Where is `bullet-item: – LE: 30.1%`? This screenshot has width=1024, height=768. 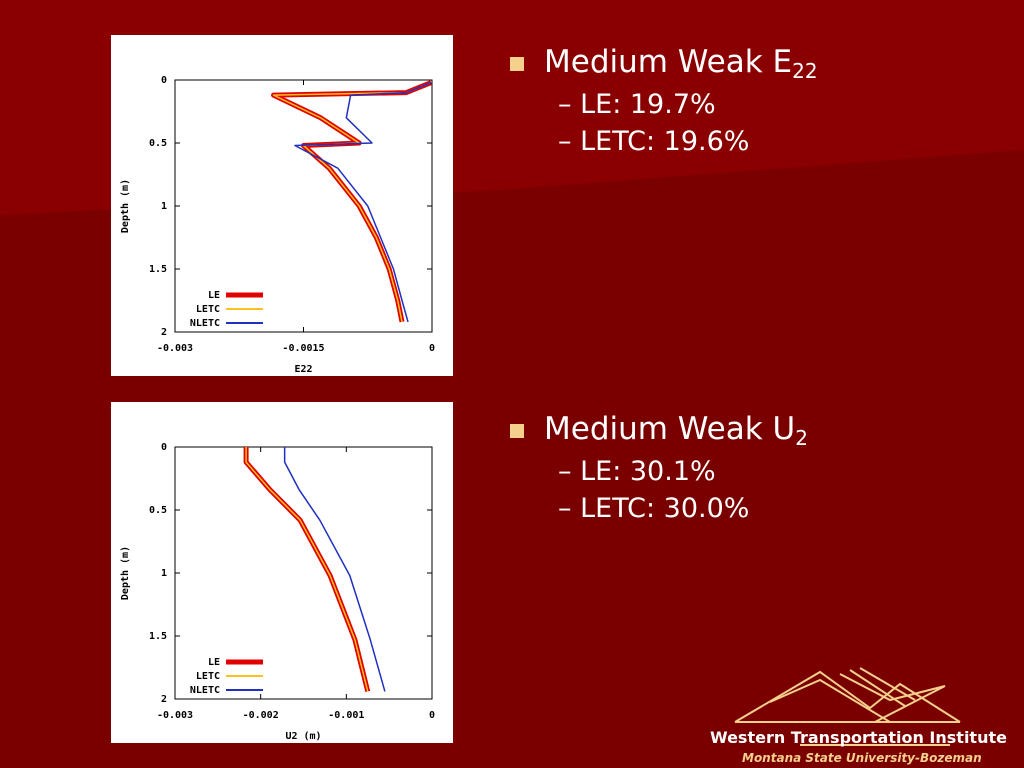 bullet-item: – LE: 30.1% is located at coordinates (637, 471).